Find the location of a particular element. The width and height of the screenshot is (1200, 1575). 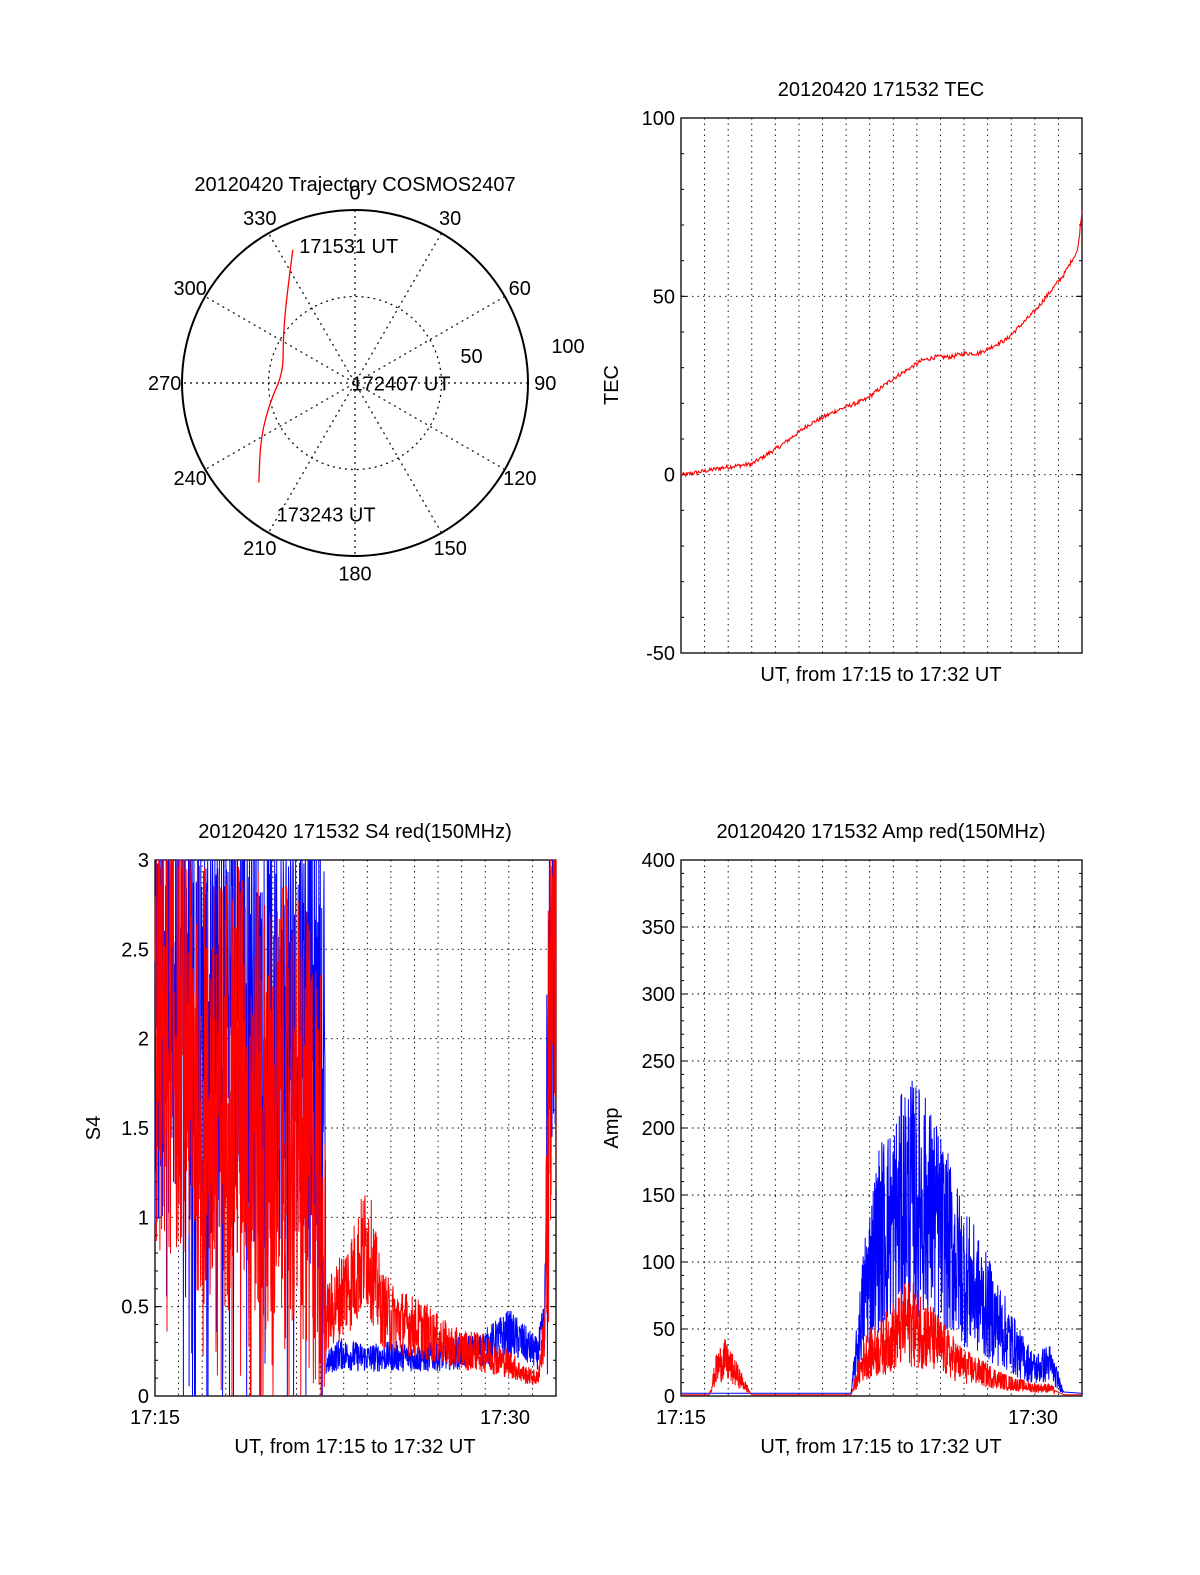

polar-angle-label: 270 is located at coordinates (164, 384).